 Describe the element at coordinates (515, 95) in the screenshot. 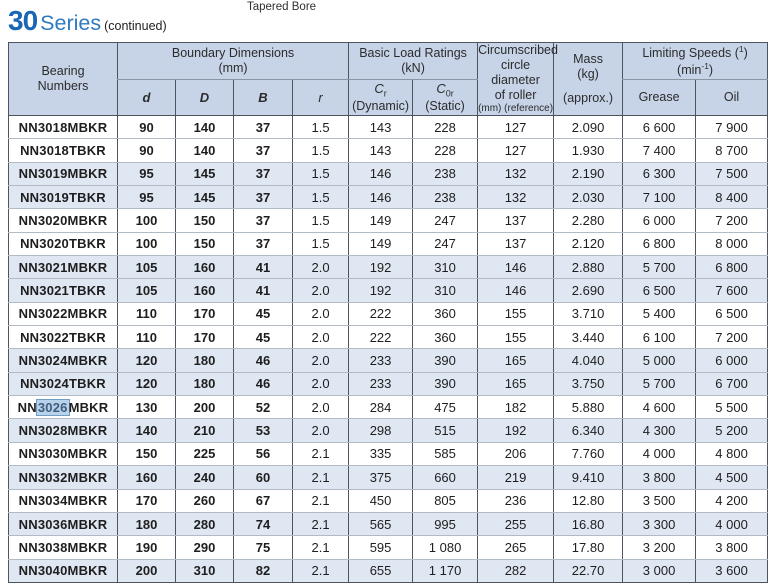

I see `header-line: of roller` at that location.